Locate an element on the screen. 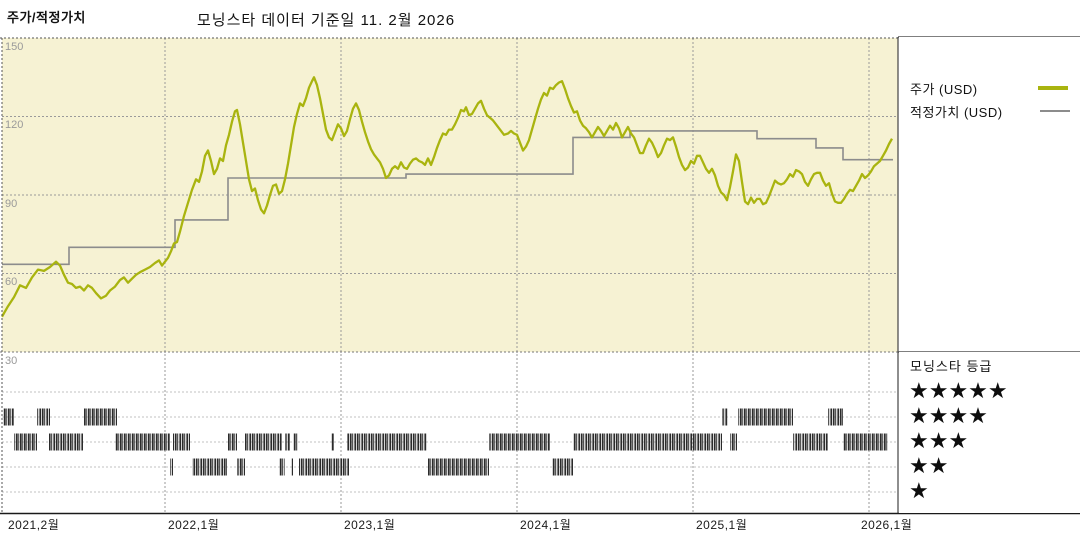 Image resolution: width=1080 pixels, height=540 pixels. rating-marks-layer is located at coordinates (445, 442).